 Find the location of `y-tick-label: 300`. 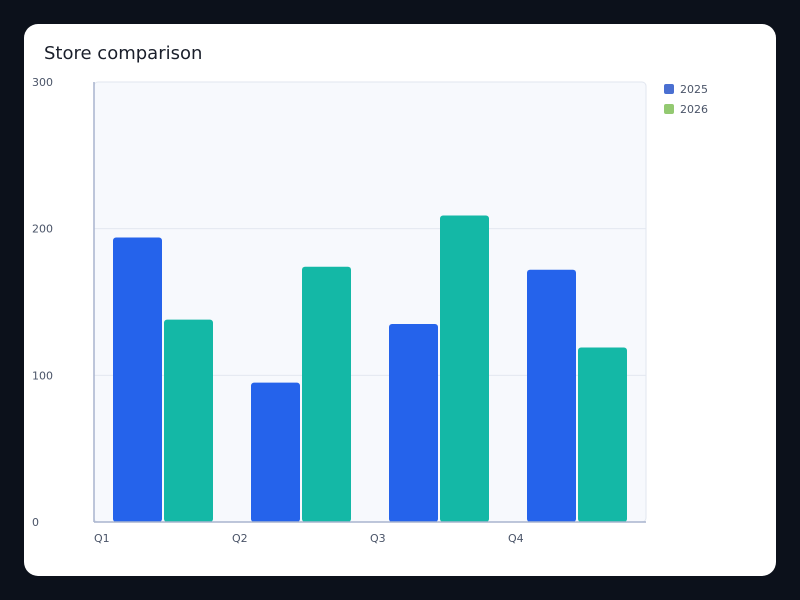

y-tick-label: 300 is located at coordinates (42, 82).